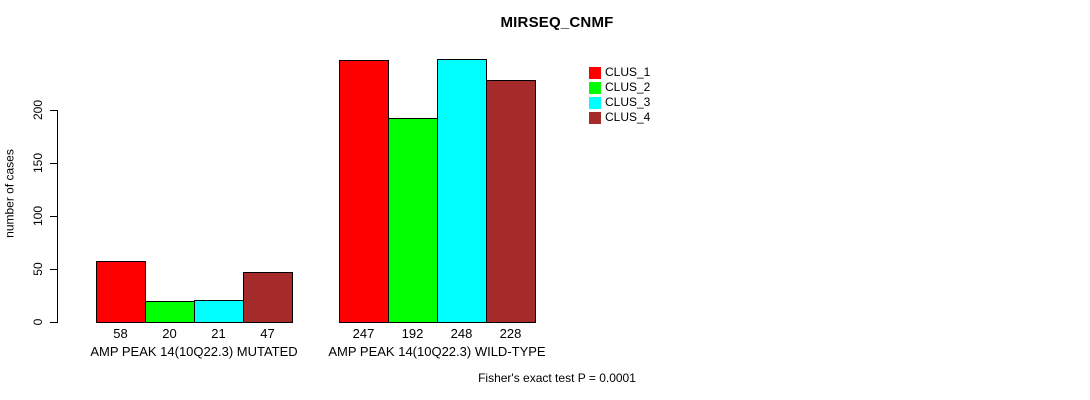 The height and width of the screenshot is (400, 1090). I want to click on legend-item: CLUS_1, so click(619, 72).